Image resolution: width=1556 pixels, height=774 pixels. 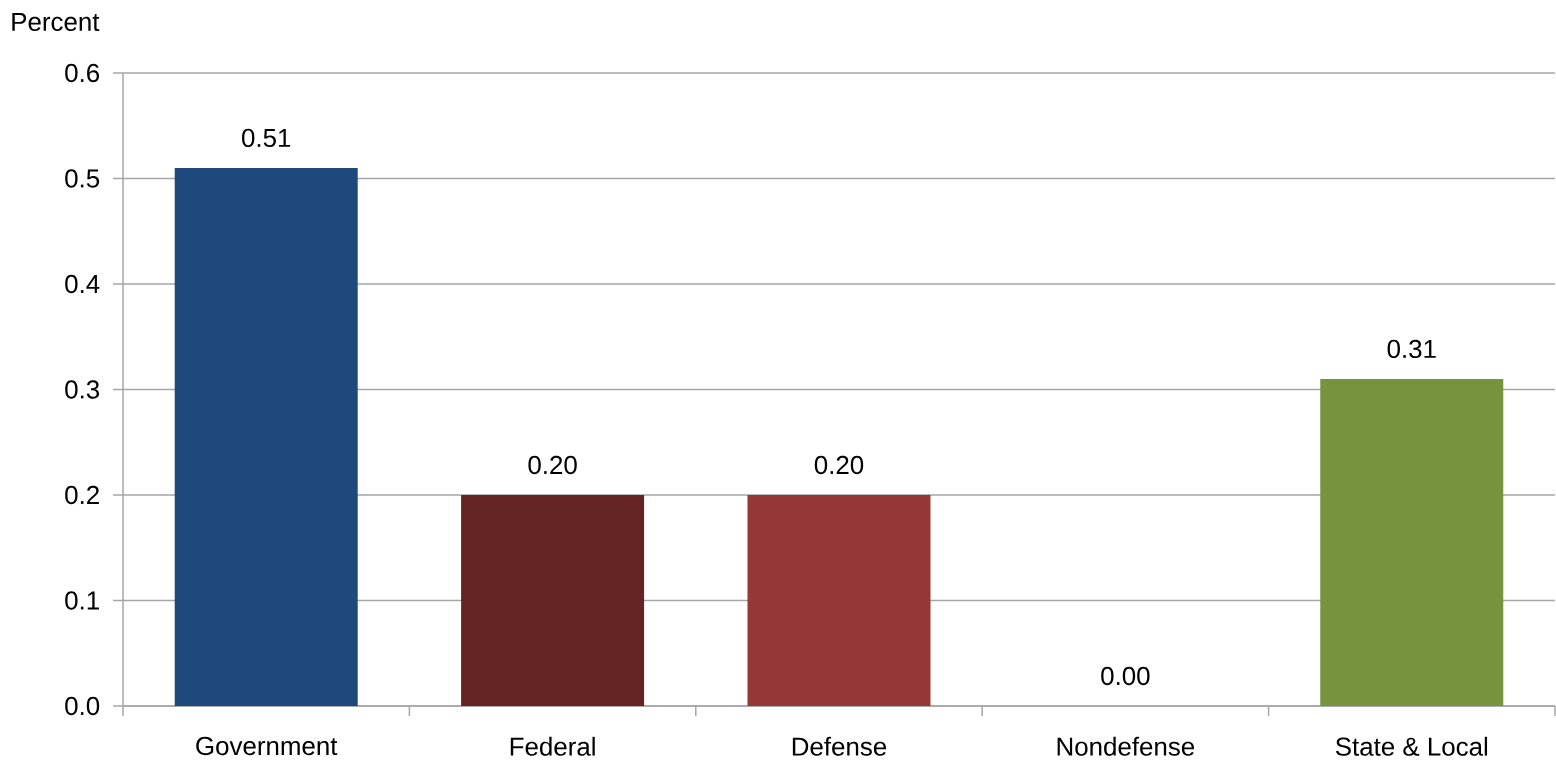 I want to click on y-tick-label: 0.0, so click(x=82, y=706).